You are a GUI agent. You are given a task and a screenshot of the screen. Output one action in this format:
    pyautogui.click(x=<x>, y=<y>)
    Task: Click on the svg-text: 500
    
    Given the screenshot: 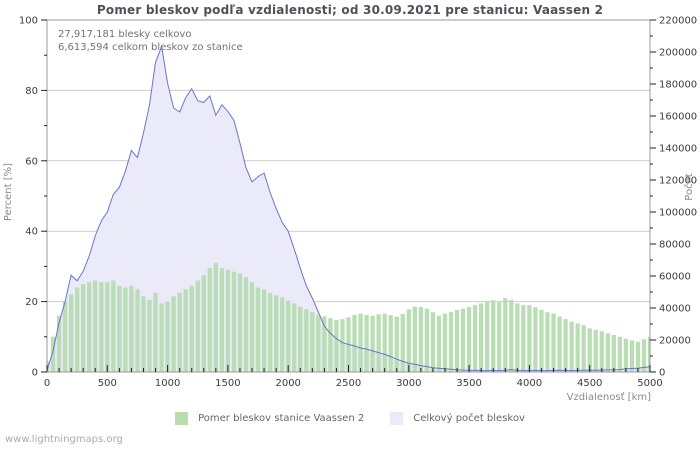 What is the action you would take?
    pyautogui.click(x=107, y=383)
    